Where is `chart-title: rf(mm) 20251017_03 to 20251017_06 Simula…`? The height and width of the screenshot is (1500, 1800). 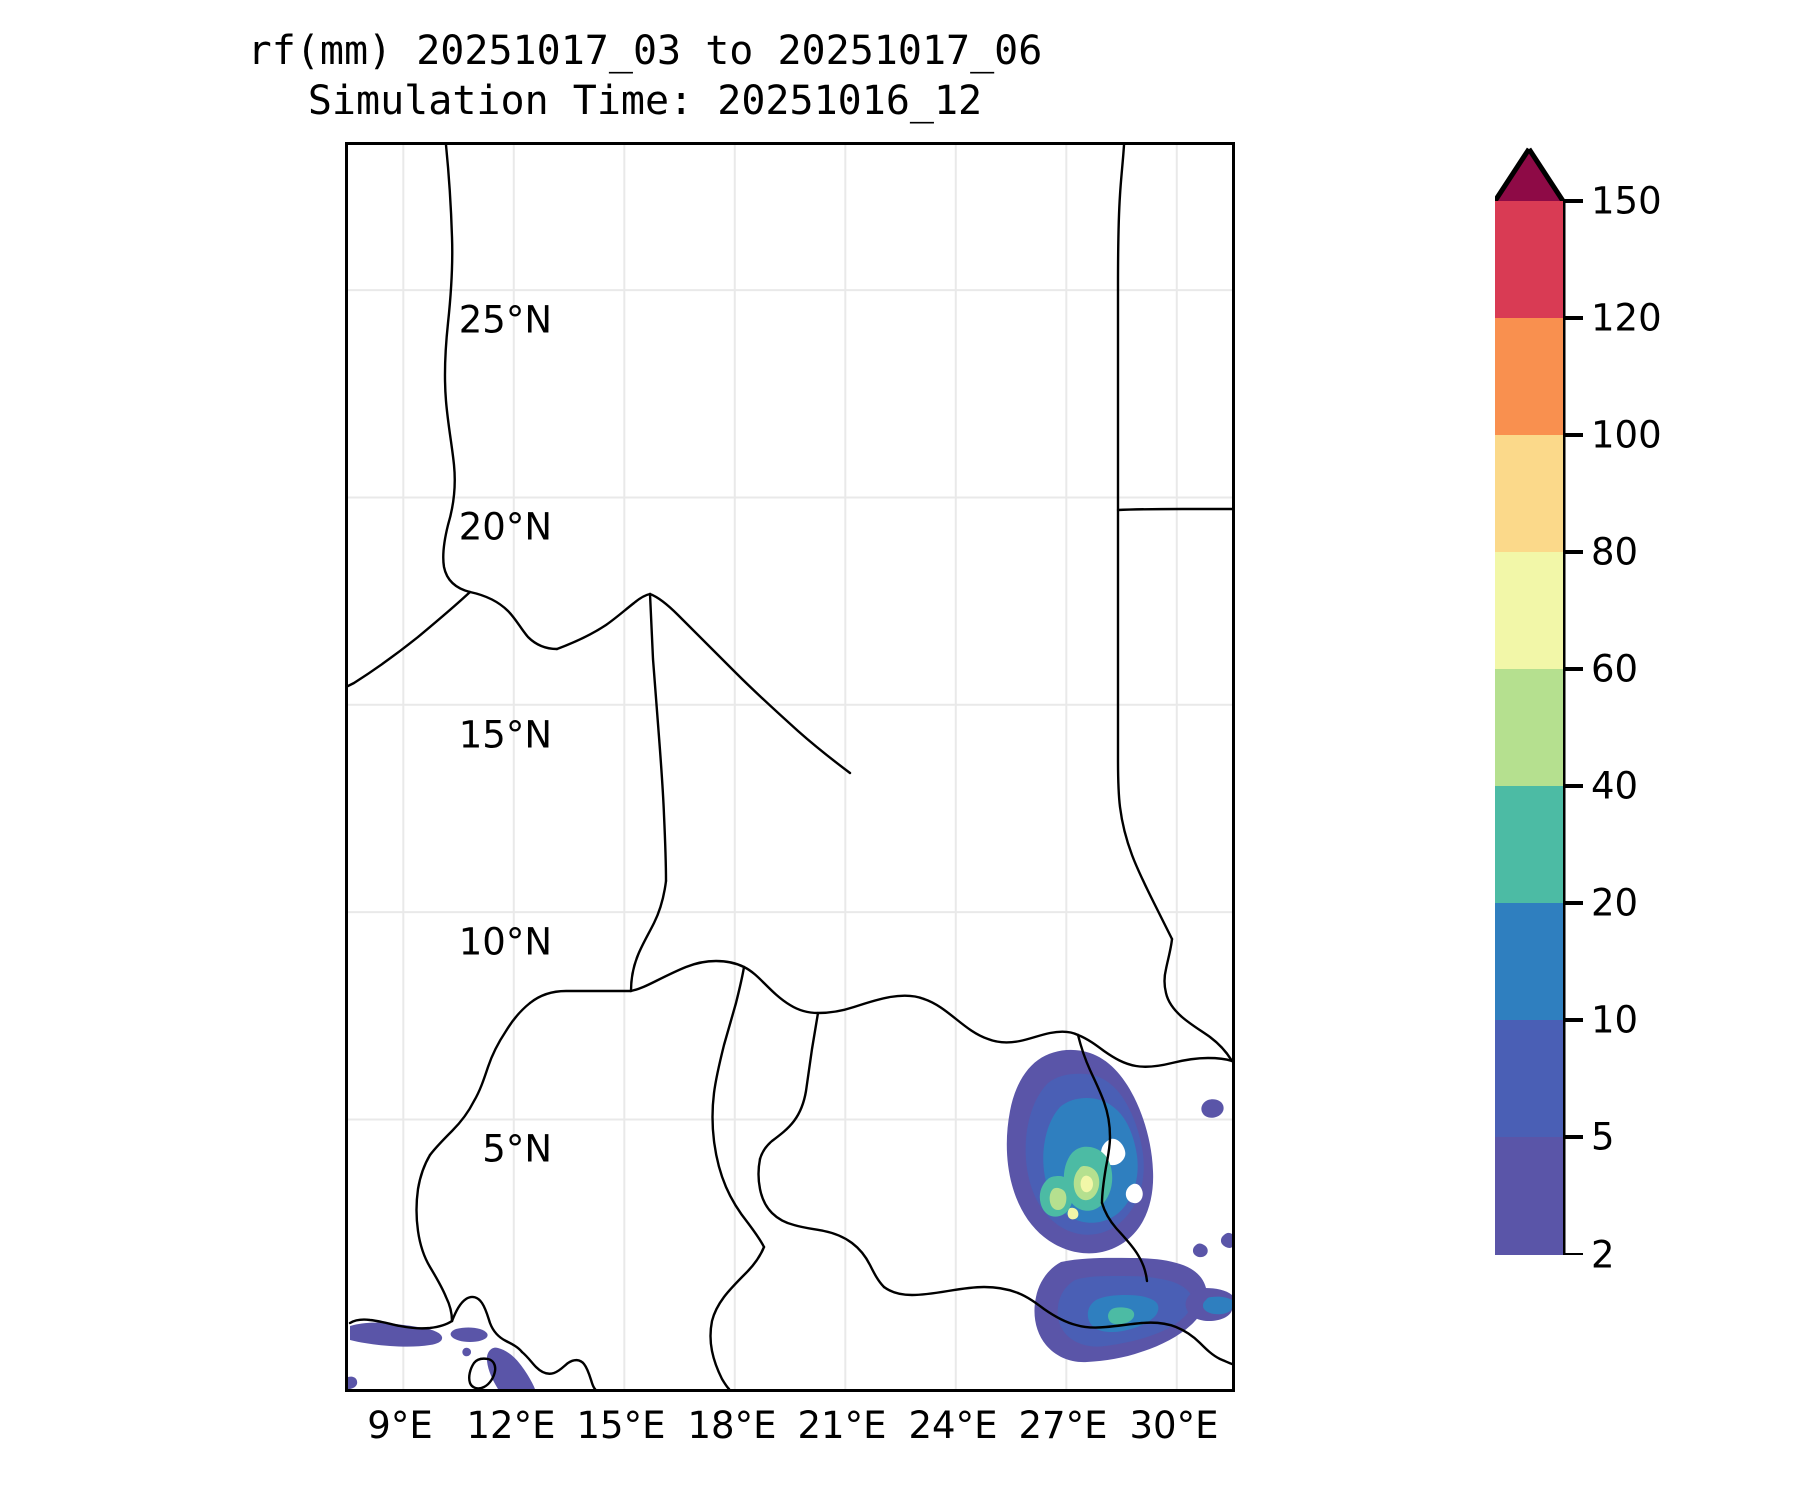
chart-title: rf(mm) 20251017_03 to 20251017_06 Simula… is located at coordinates (645, 76).